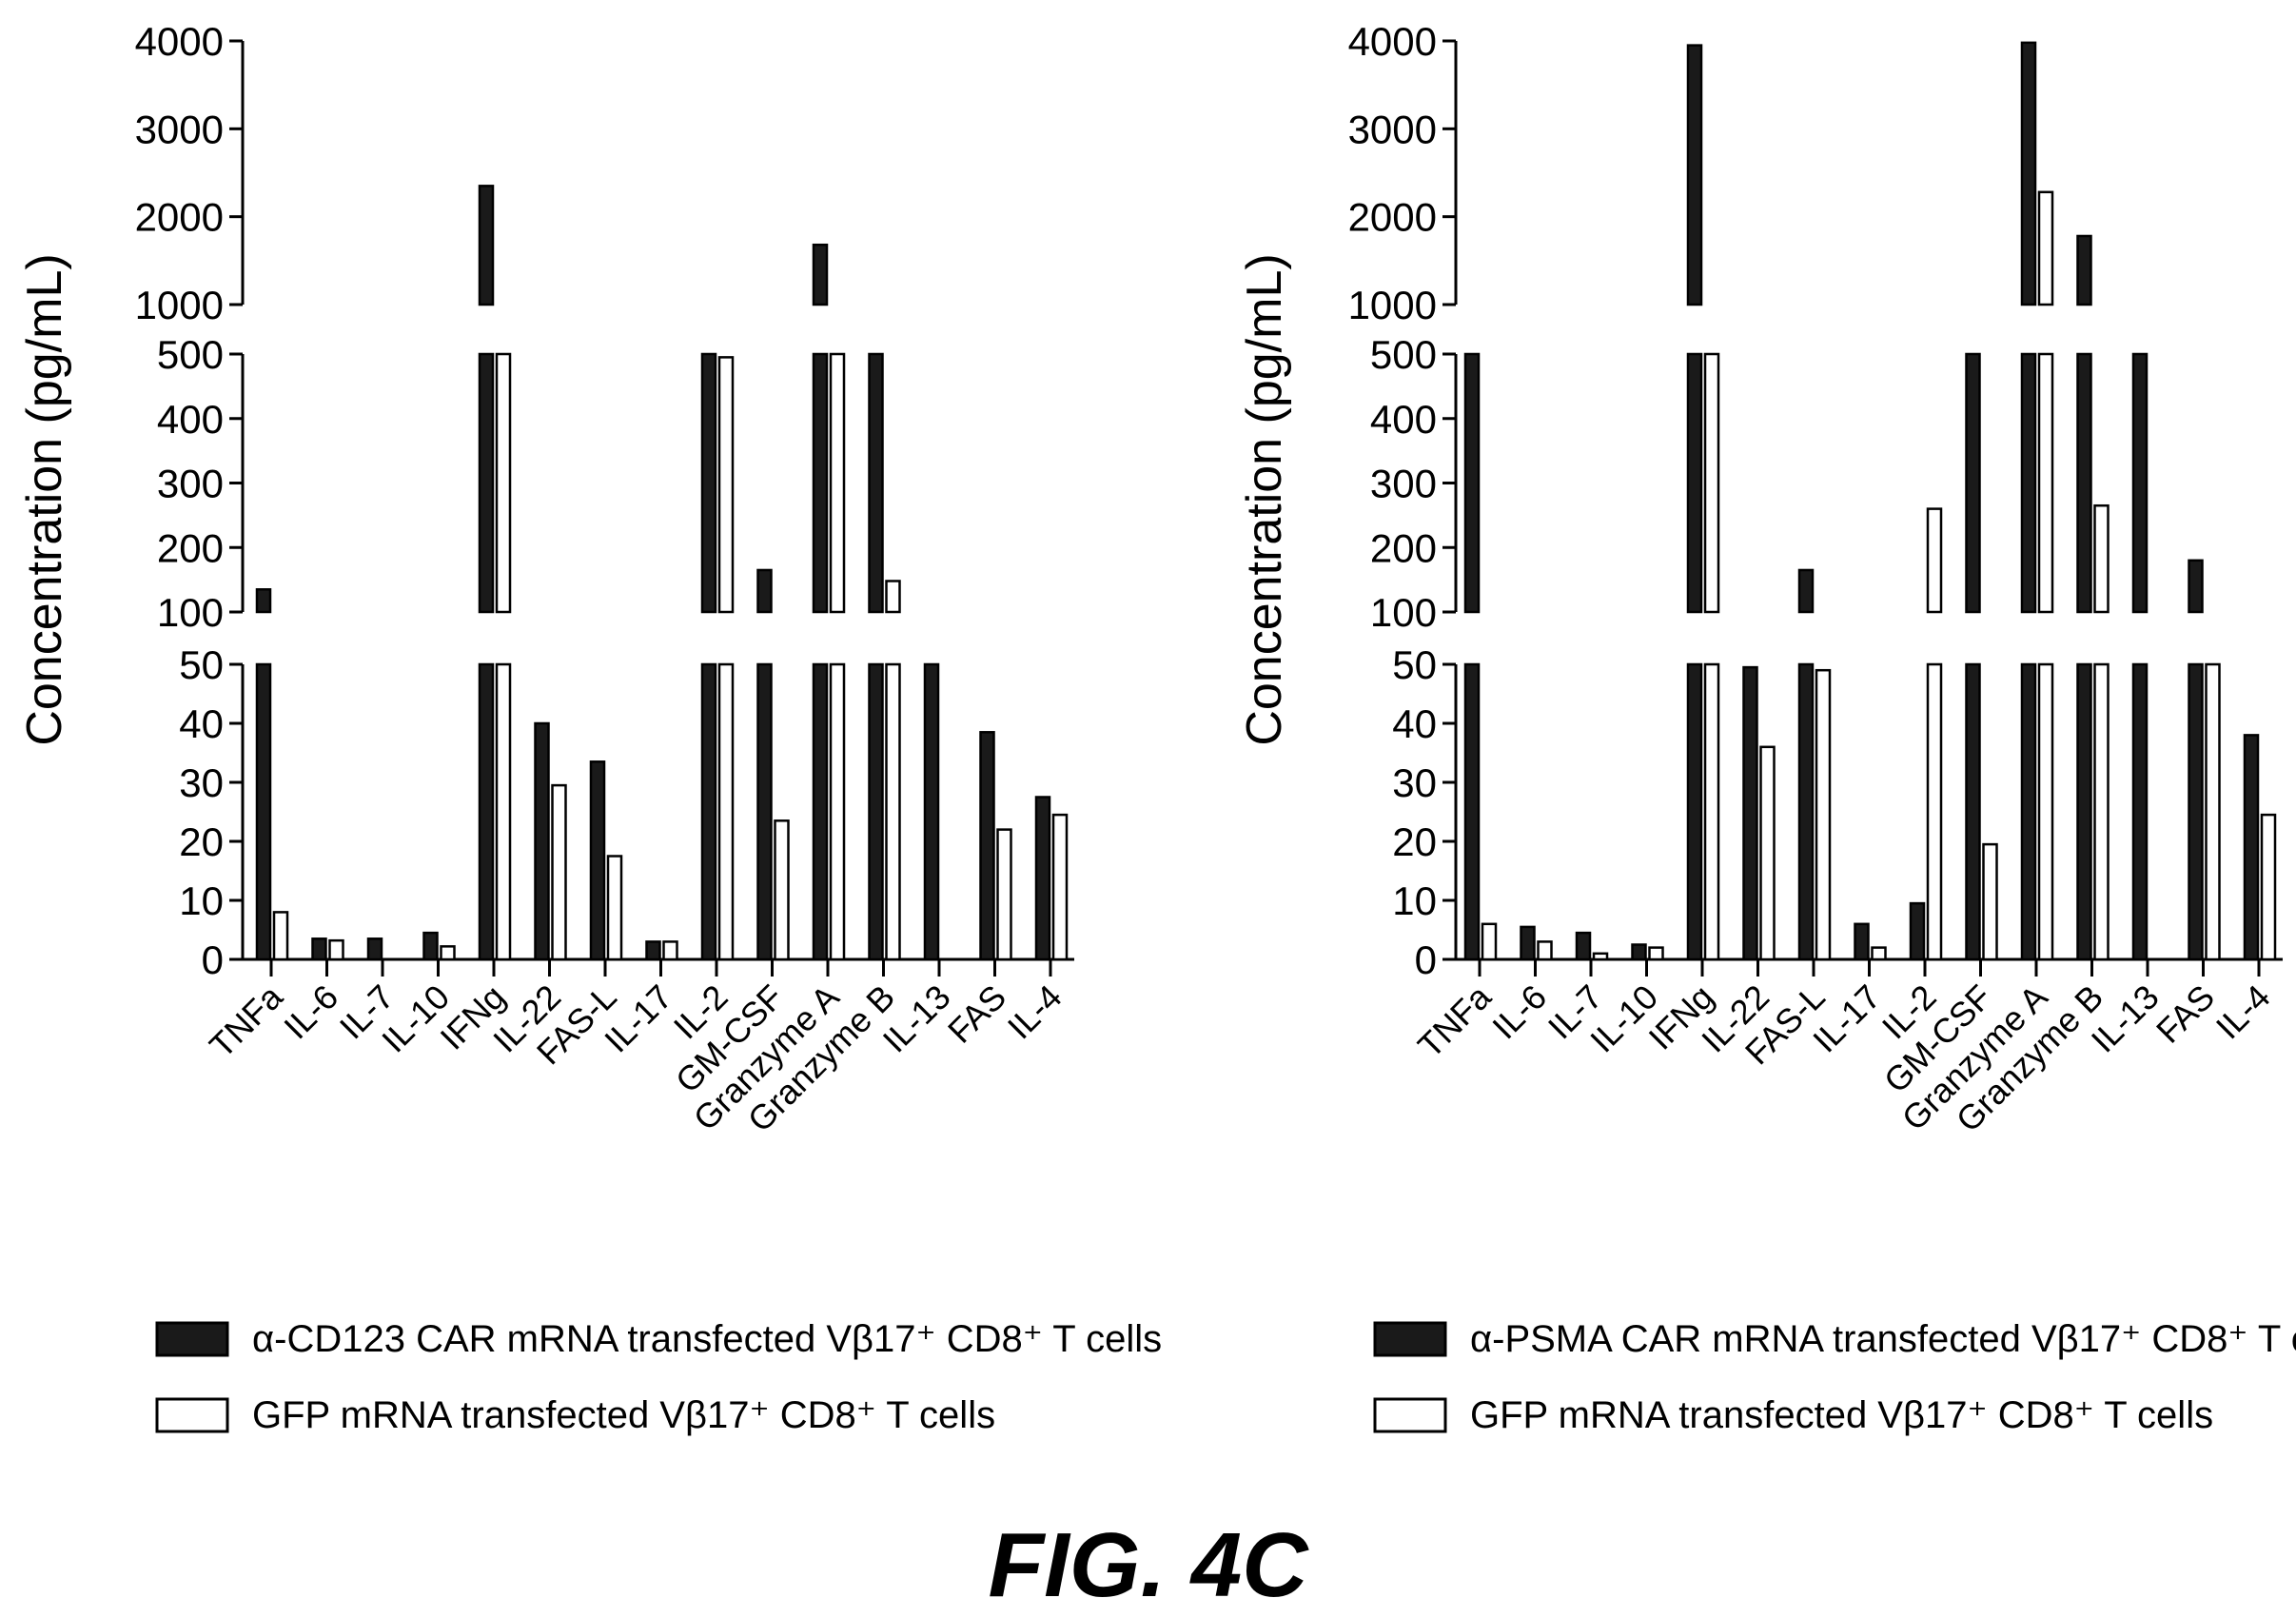  What do you see at coordinates (1264, 499) in the screenshot?
I see `y-axis-label: Concentration (pg/mL)` at bounding box center [1264, 499].